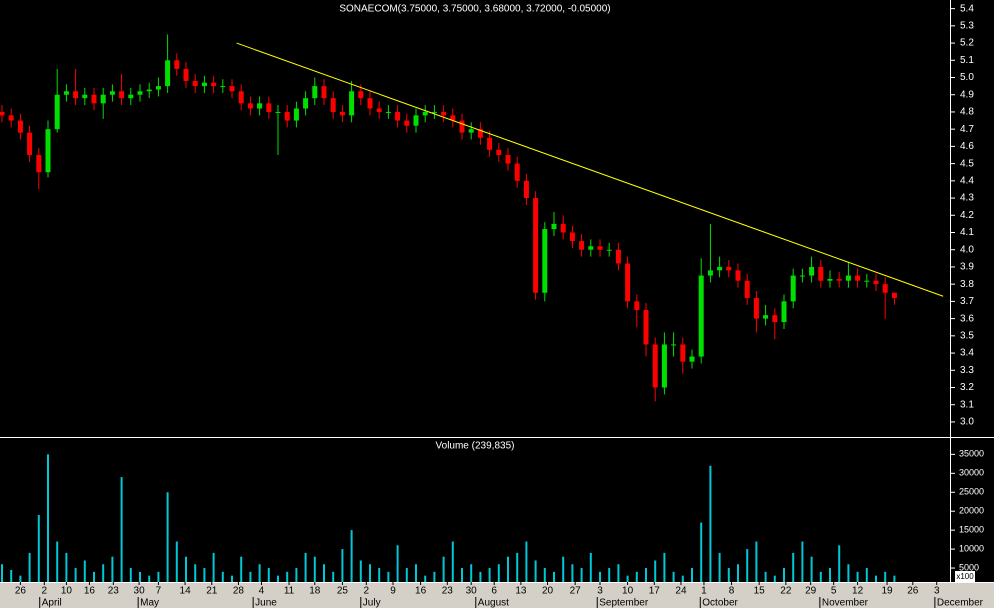 The image size is (994, 608). What do you see at coordinates (704, 591) in the screenshot?
I see `x-tick-label: 1` at bounding box center [704, 591].